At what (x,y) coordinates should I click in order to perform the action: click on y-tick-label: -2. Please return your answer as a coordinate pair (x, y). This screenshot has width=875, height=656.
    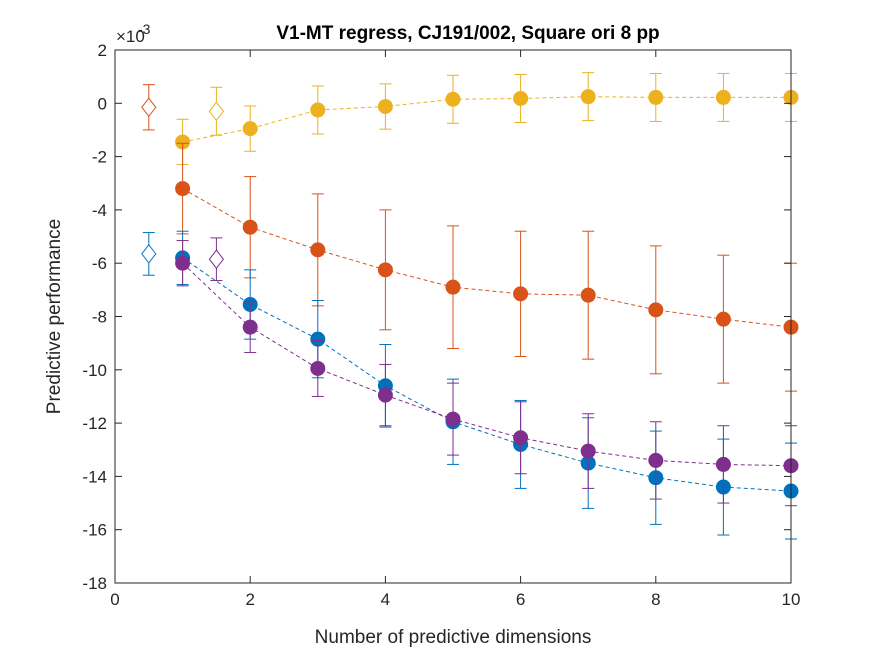
    Looking at the image, I should click on (99, 157).